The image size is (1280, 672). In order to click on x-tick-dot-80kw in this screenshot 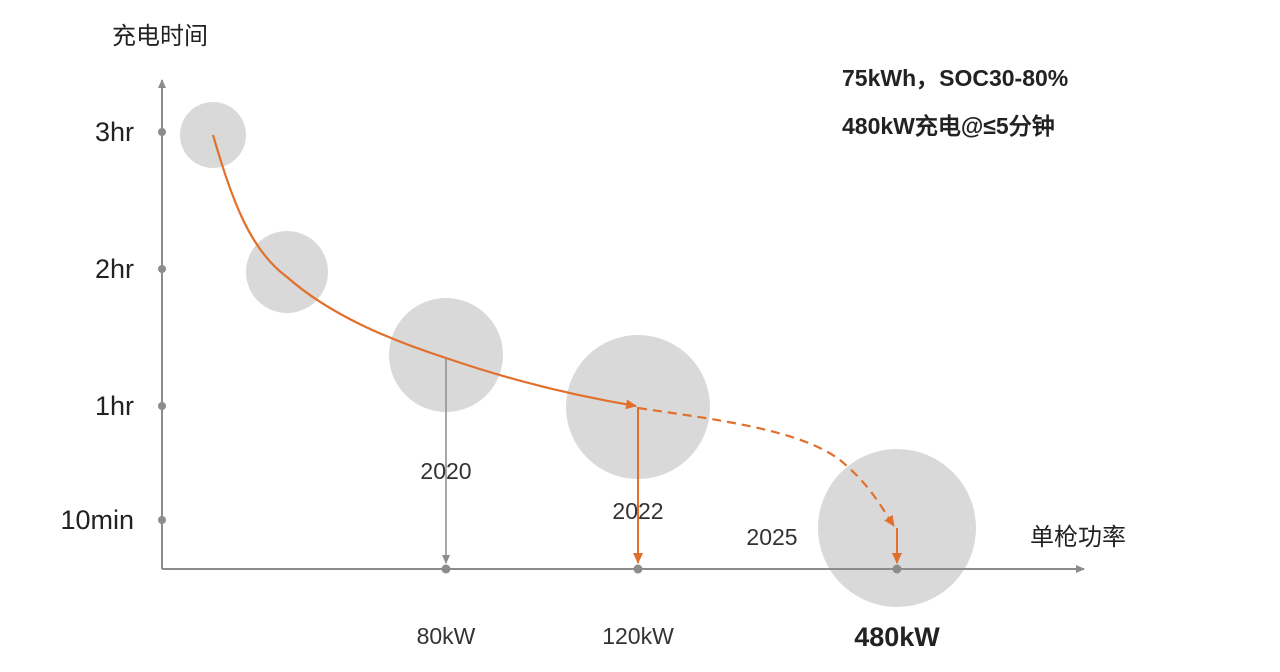, I will do `click(446, 569)`.